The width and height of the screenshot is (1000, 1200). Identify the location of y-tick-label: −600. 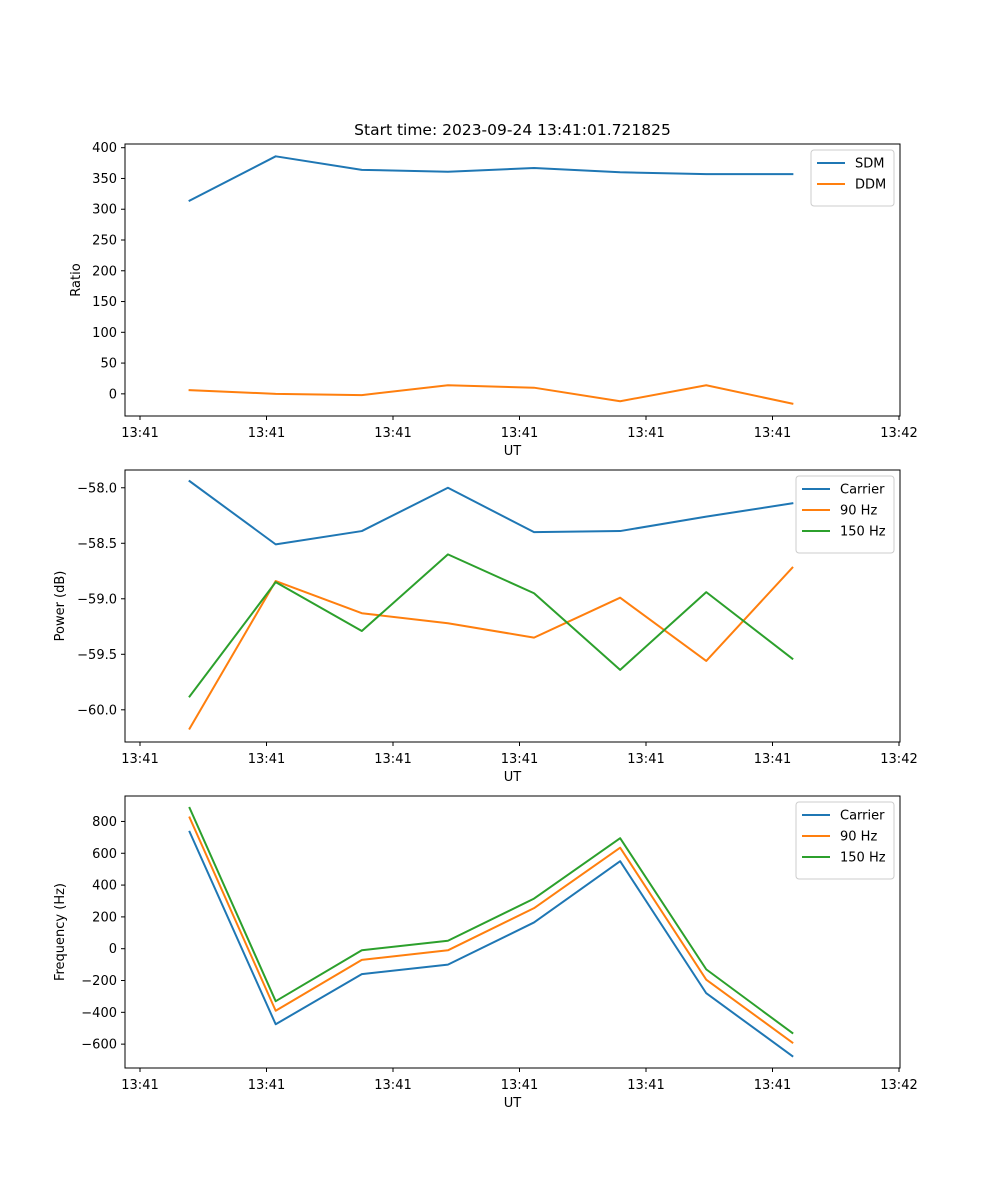
(99, 1045).